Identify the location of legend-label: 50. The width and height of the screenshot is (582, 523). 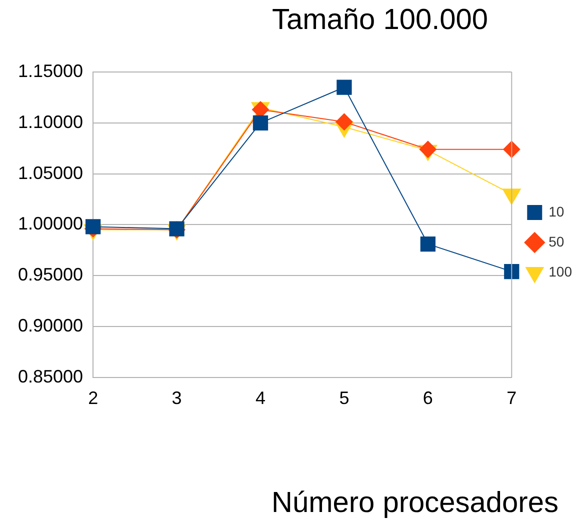
(556, 241).